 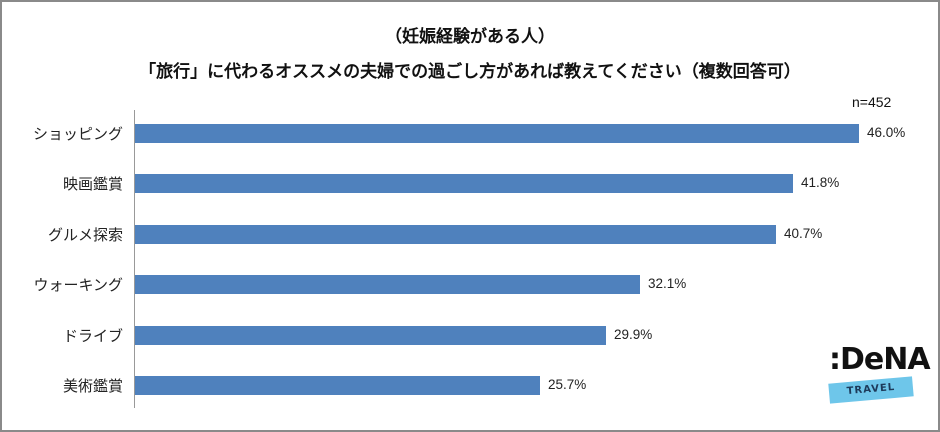 What do you see at coordinates (820, 182) in the screenshot?
I see `value-label: 41.8%` at bounding box center [820, 182].